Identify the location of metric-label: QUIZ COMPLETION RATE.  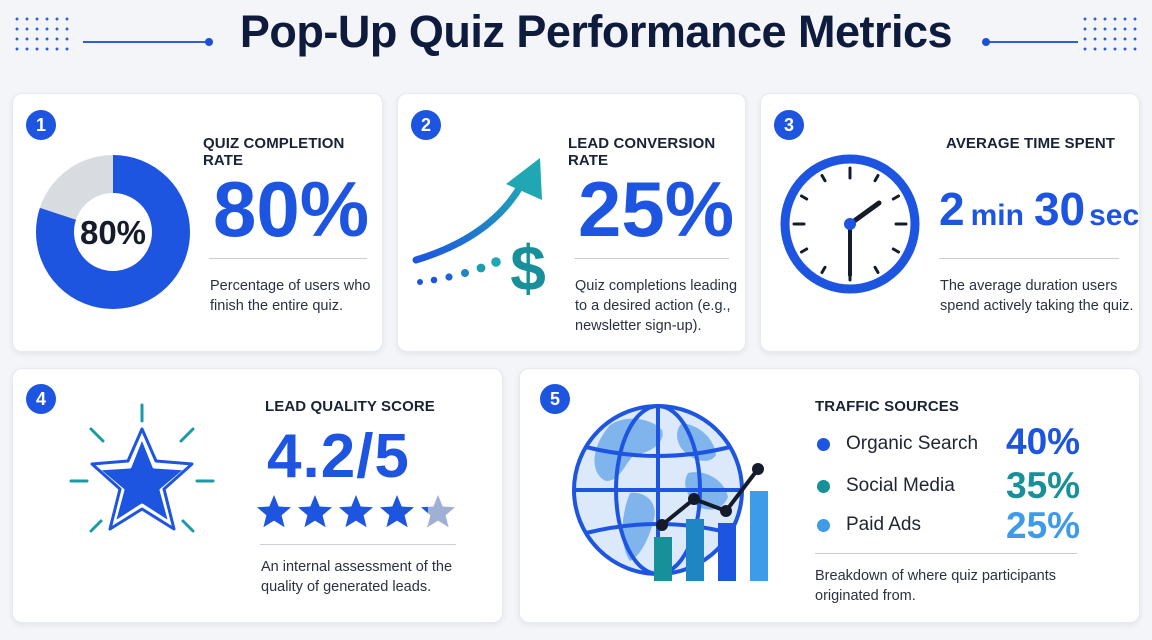
(274, 152).